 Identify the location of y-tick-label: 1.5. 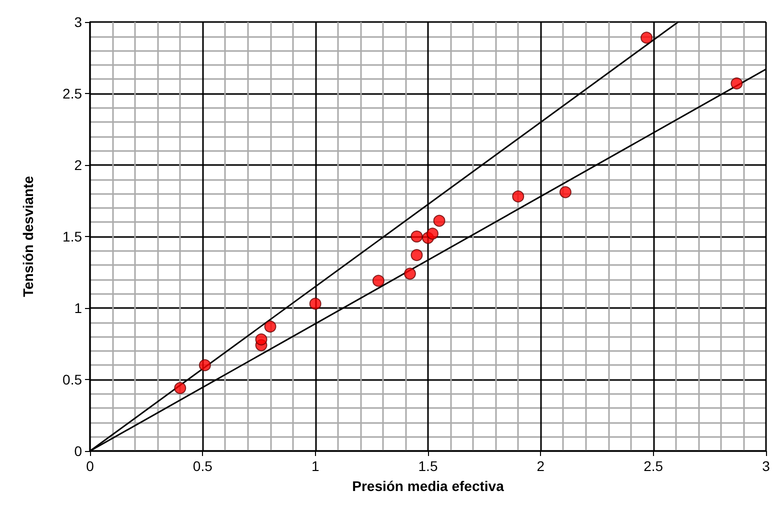
(72, 236).